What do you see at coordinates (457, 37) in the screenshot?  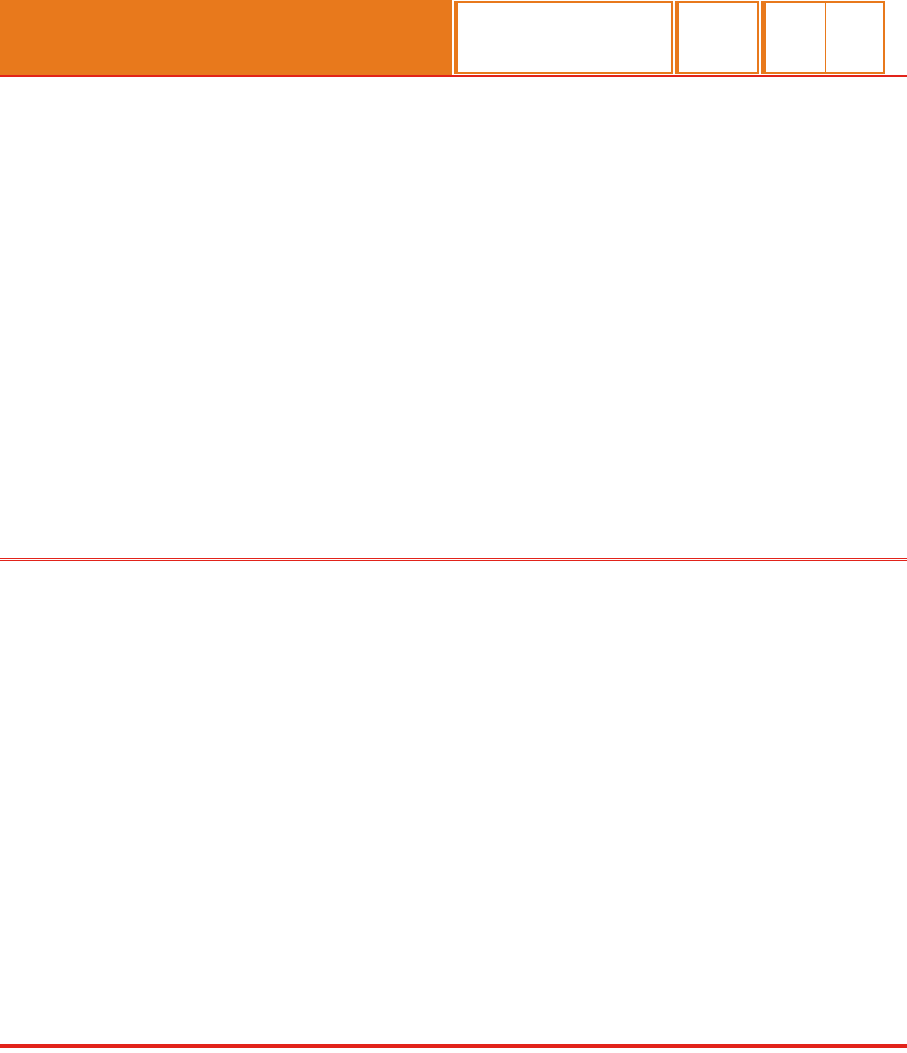 I see `race-memo-label` at bounding box center [457, 37].